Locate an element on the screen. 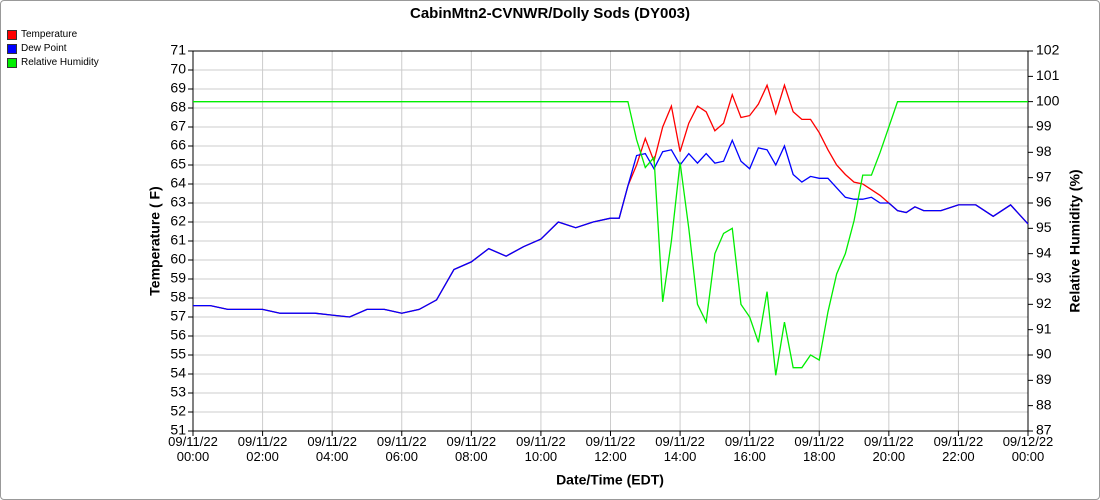  x-tick-label: 09/11/22 16:00 is located at coordinates (749, 449).